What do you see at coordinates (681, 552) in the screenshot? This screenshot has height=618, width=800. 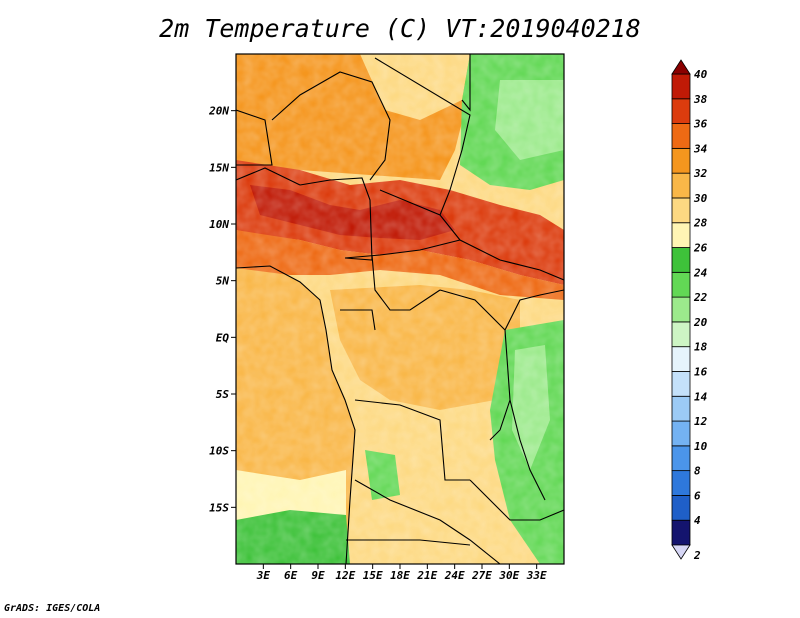 I see `colorbar-bottom-arrow` at bounding box center [681, 552].